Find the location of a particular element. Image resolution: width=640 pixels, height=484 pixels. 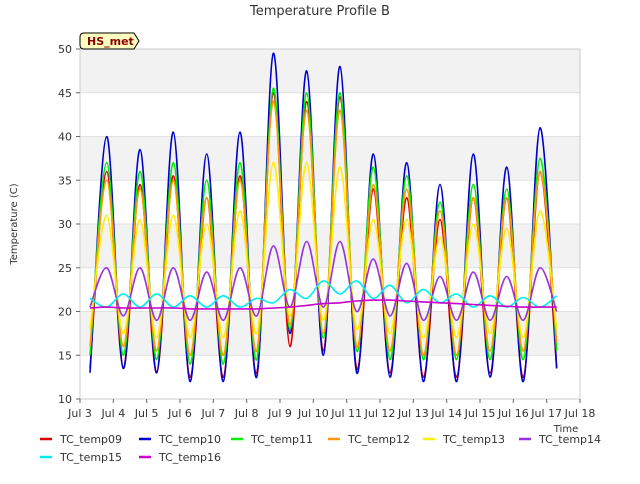

x-tick-label: Jul 7 is located at coordinates (212, 413).